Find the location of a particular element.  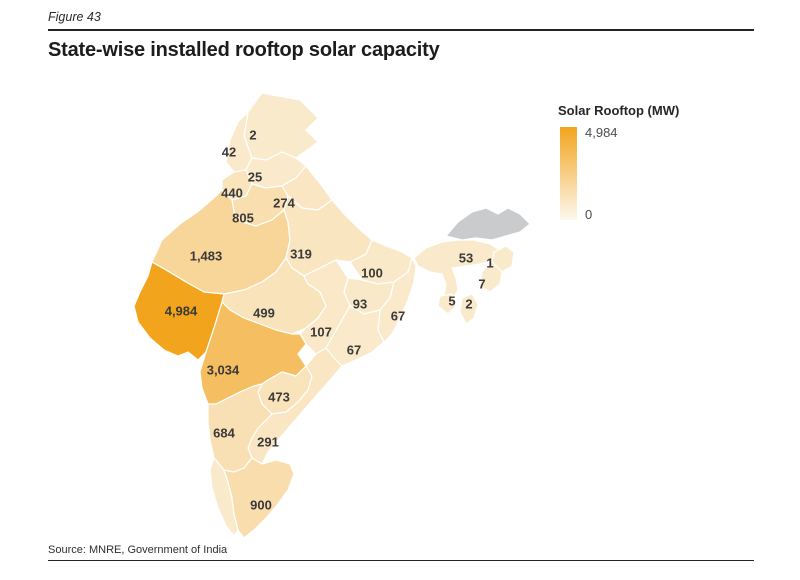

value-label-tamil-nadu: 900 is located at coordinates (261, 505).